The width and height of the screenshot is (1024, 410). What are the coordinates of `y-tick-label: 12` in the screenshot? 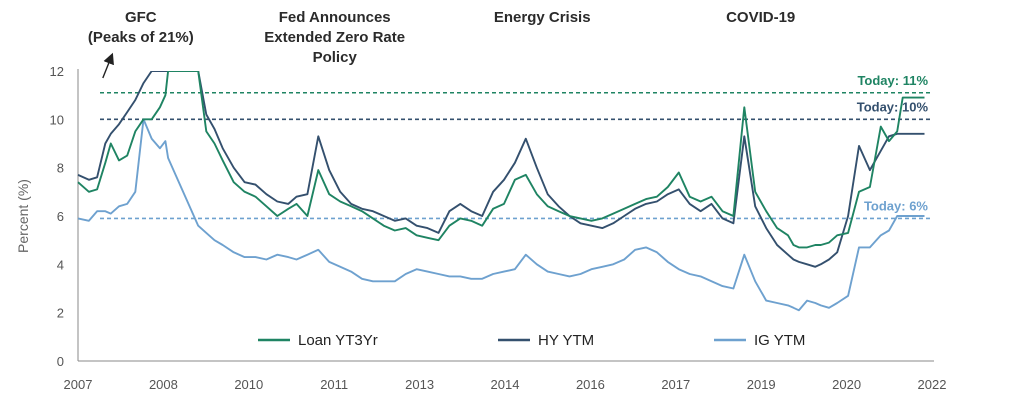 It's located at (57, 71).